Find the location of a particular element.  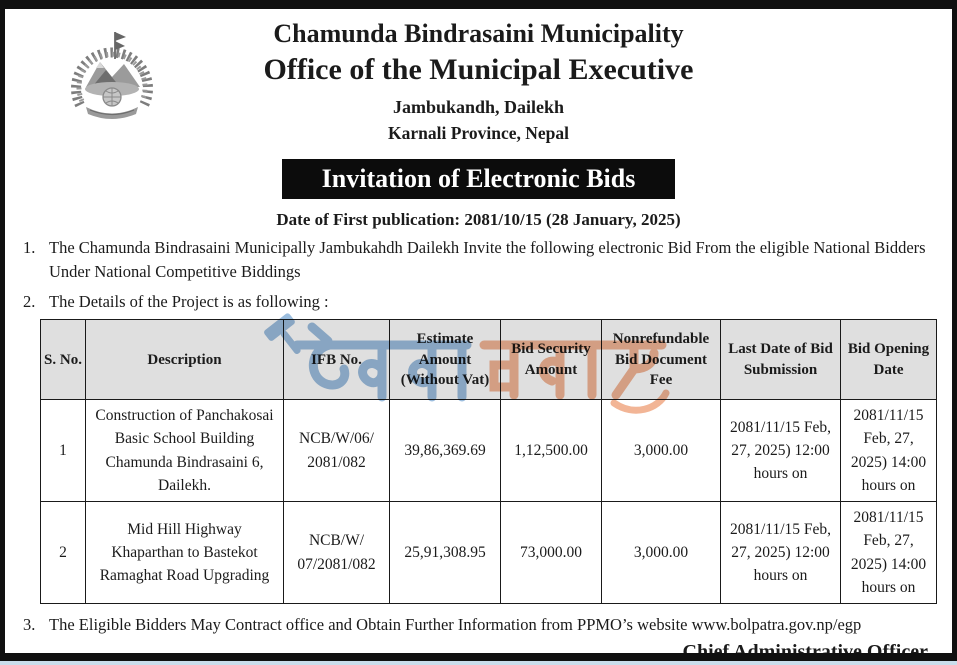

note-number: 2. is located at coordinates (29, 302).